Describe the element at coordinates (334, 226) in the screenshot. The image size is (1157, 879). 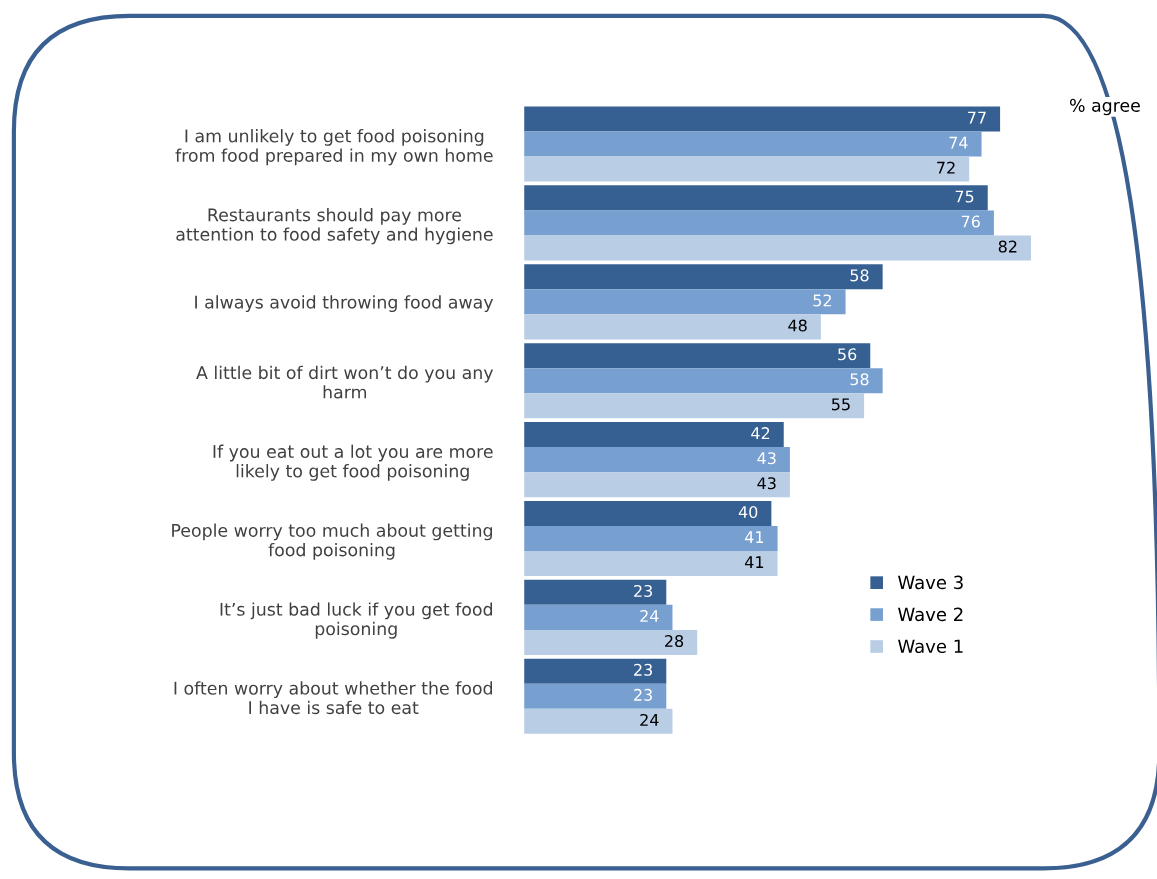
I see `y-tick-label: Restaurants should pay more attention to food safety and hygiene` at that location.